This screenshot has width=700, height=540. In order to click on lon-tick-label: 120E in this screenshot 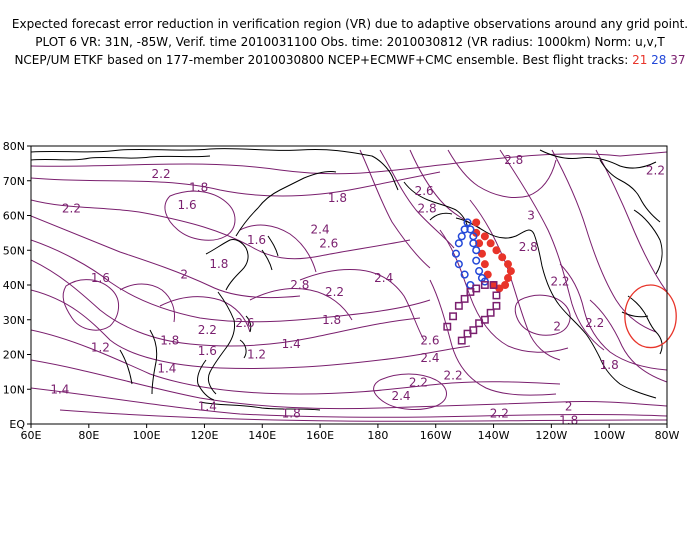, I will do `click(204, 435)`.